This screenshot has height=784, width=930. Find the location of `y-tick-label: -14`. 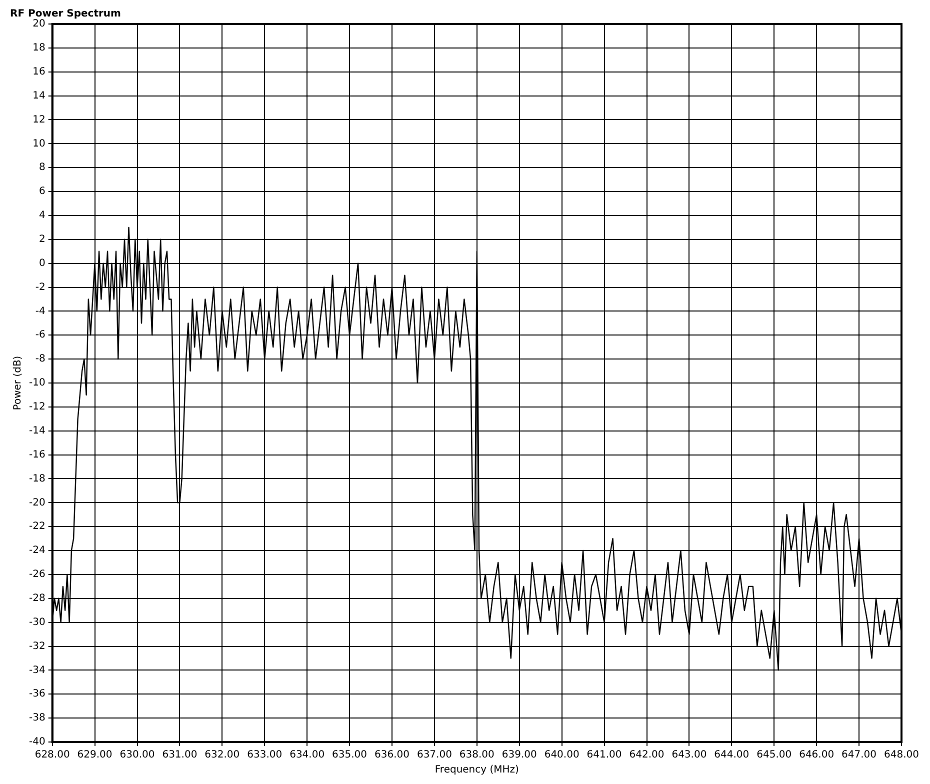

y-tick-label: -14 is located at coordinates (37, 430).